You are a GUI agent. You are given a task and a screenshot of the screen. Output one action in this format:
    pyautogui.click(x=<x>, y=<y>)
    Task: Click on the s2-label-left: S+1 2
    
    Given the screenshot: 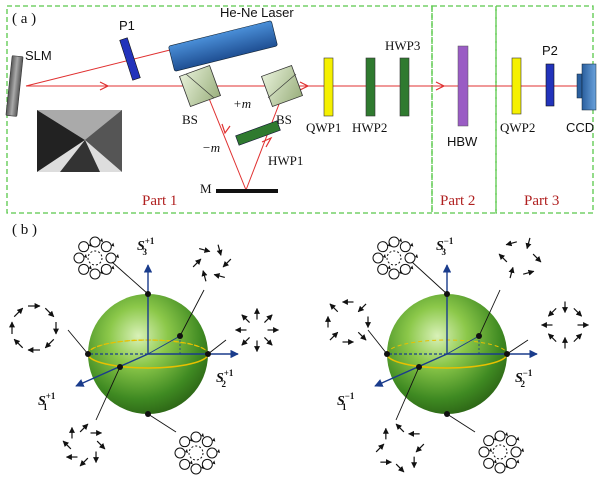 What is the action you would take?
    pyautogui.click(x=225, y=378)
    